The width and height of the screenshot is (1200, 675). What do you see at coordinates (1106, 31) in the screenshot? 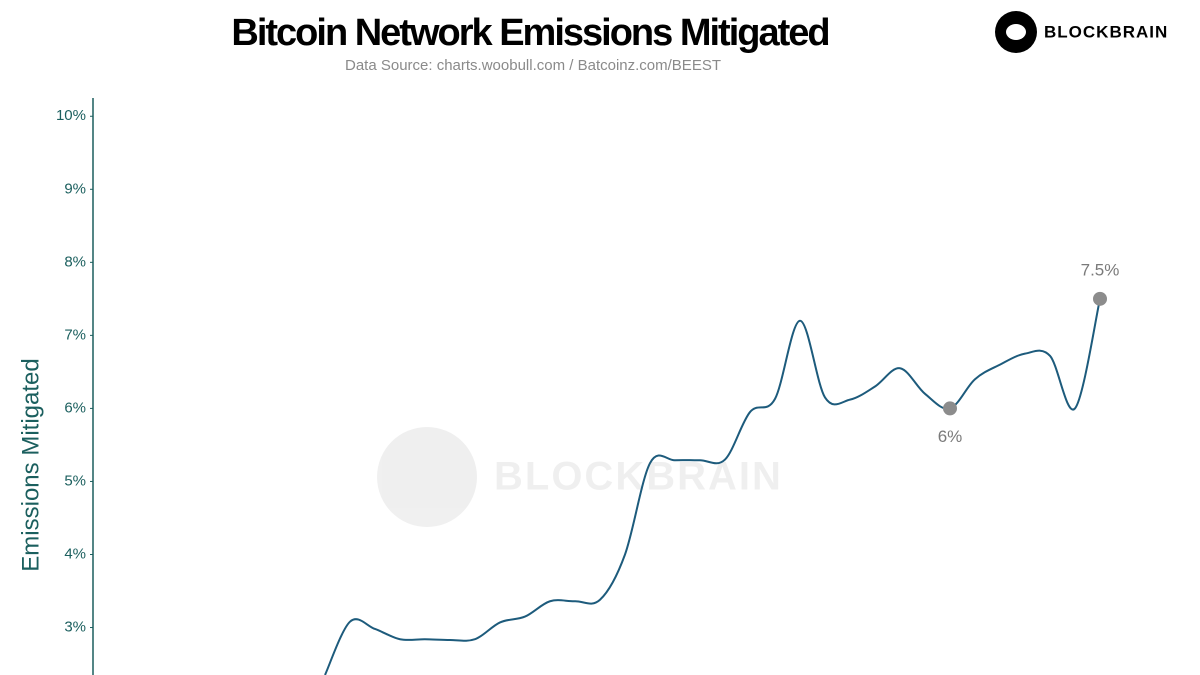
I see `logo-text: BLOCKBRAIN` at bounding box center [1106, 31].